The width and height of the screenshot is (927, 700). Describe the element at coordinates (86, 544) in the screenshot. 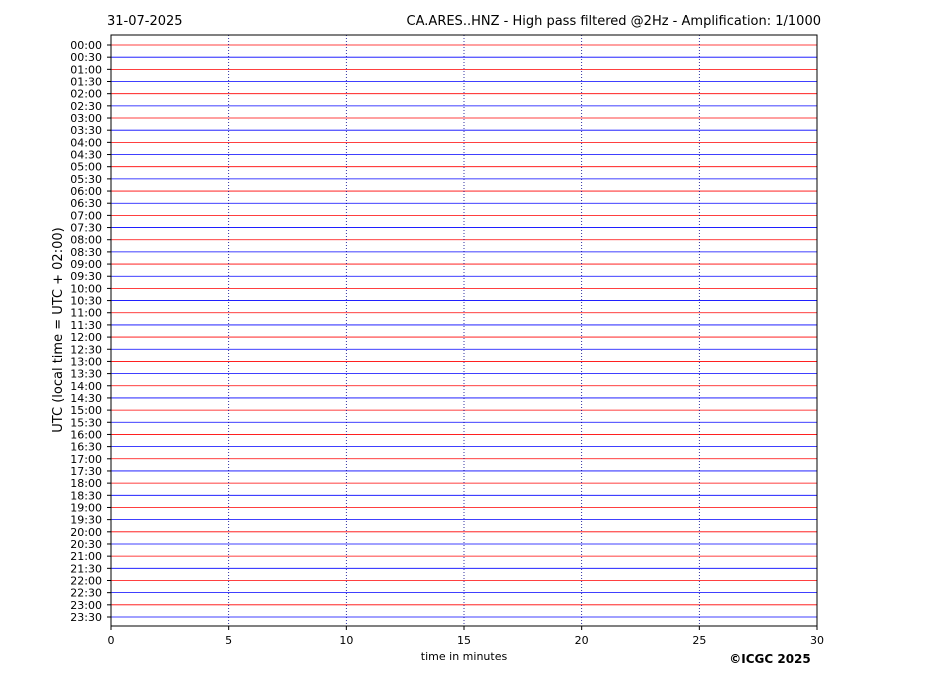

I see `y-tick-label: 20:30` at that location.